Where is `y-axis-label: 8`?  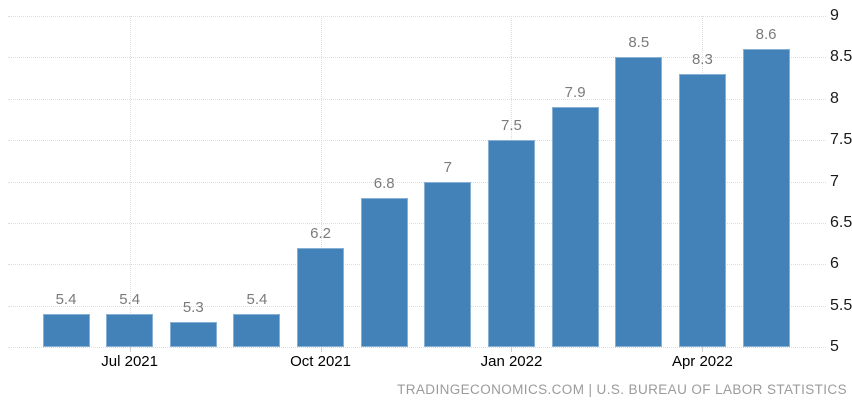
y-axis-label: 8 is located at coordinates (834, 98).